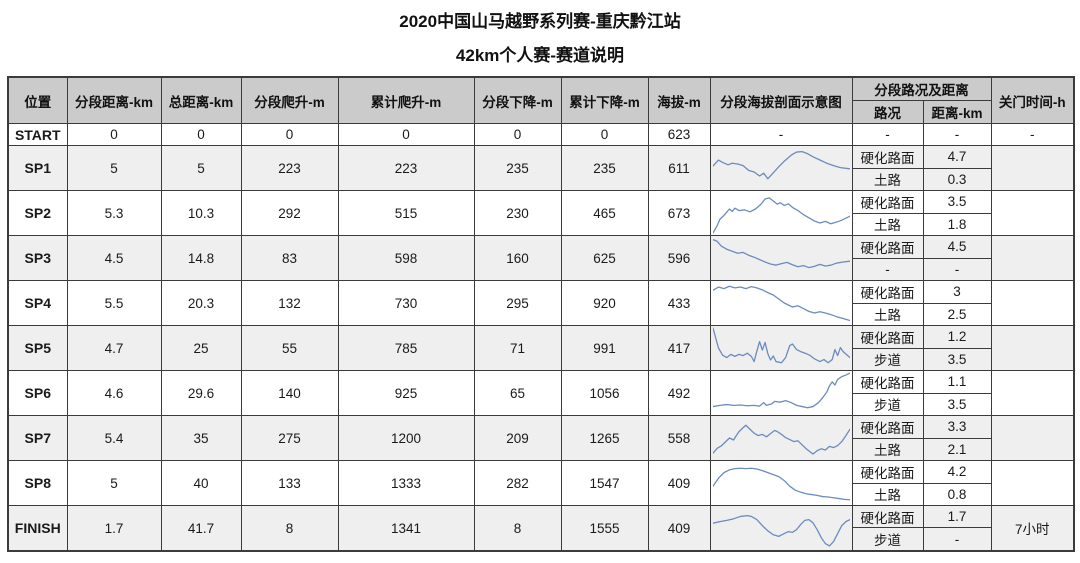 The image size is (1080, 563). What do you see at coordinates (604, 393) in the screenshot?
I see `cell-cumulative-descent: 1056` at bounding box center [604, 393].